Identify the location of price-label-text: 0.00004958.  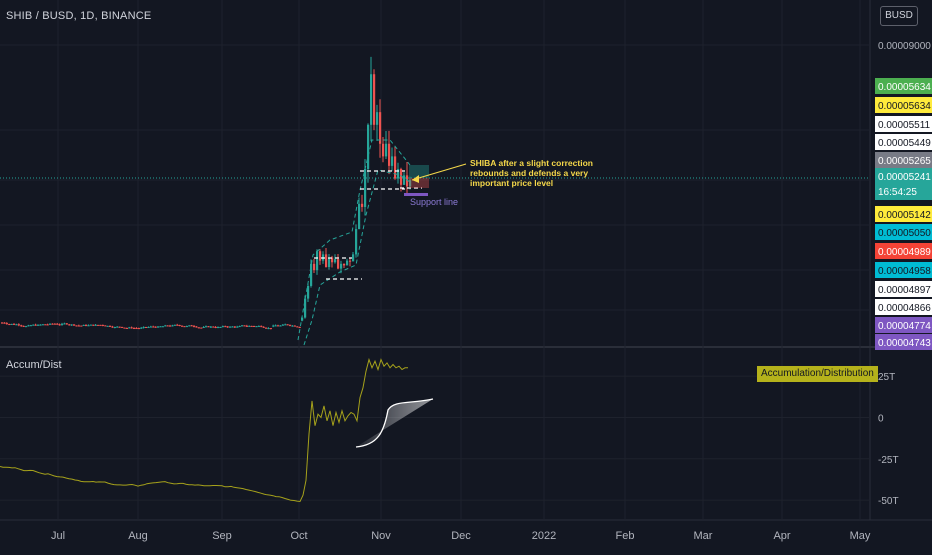
(904, 271).